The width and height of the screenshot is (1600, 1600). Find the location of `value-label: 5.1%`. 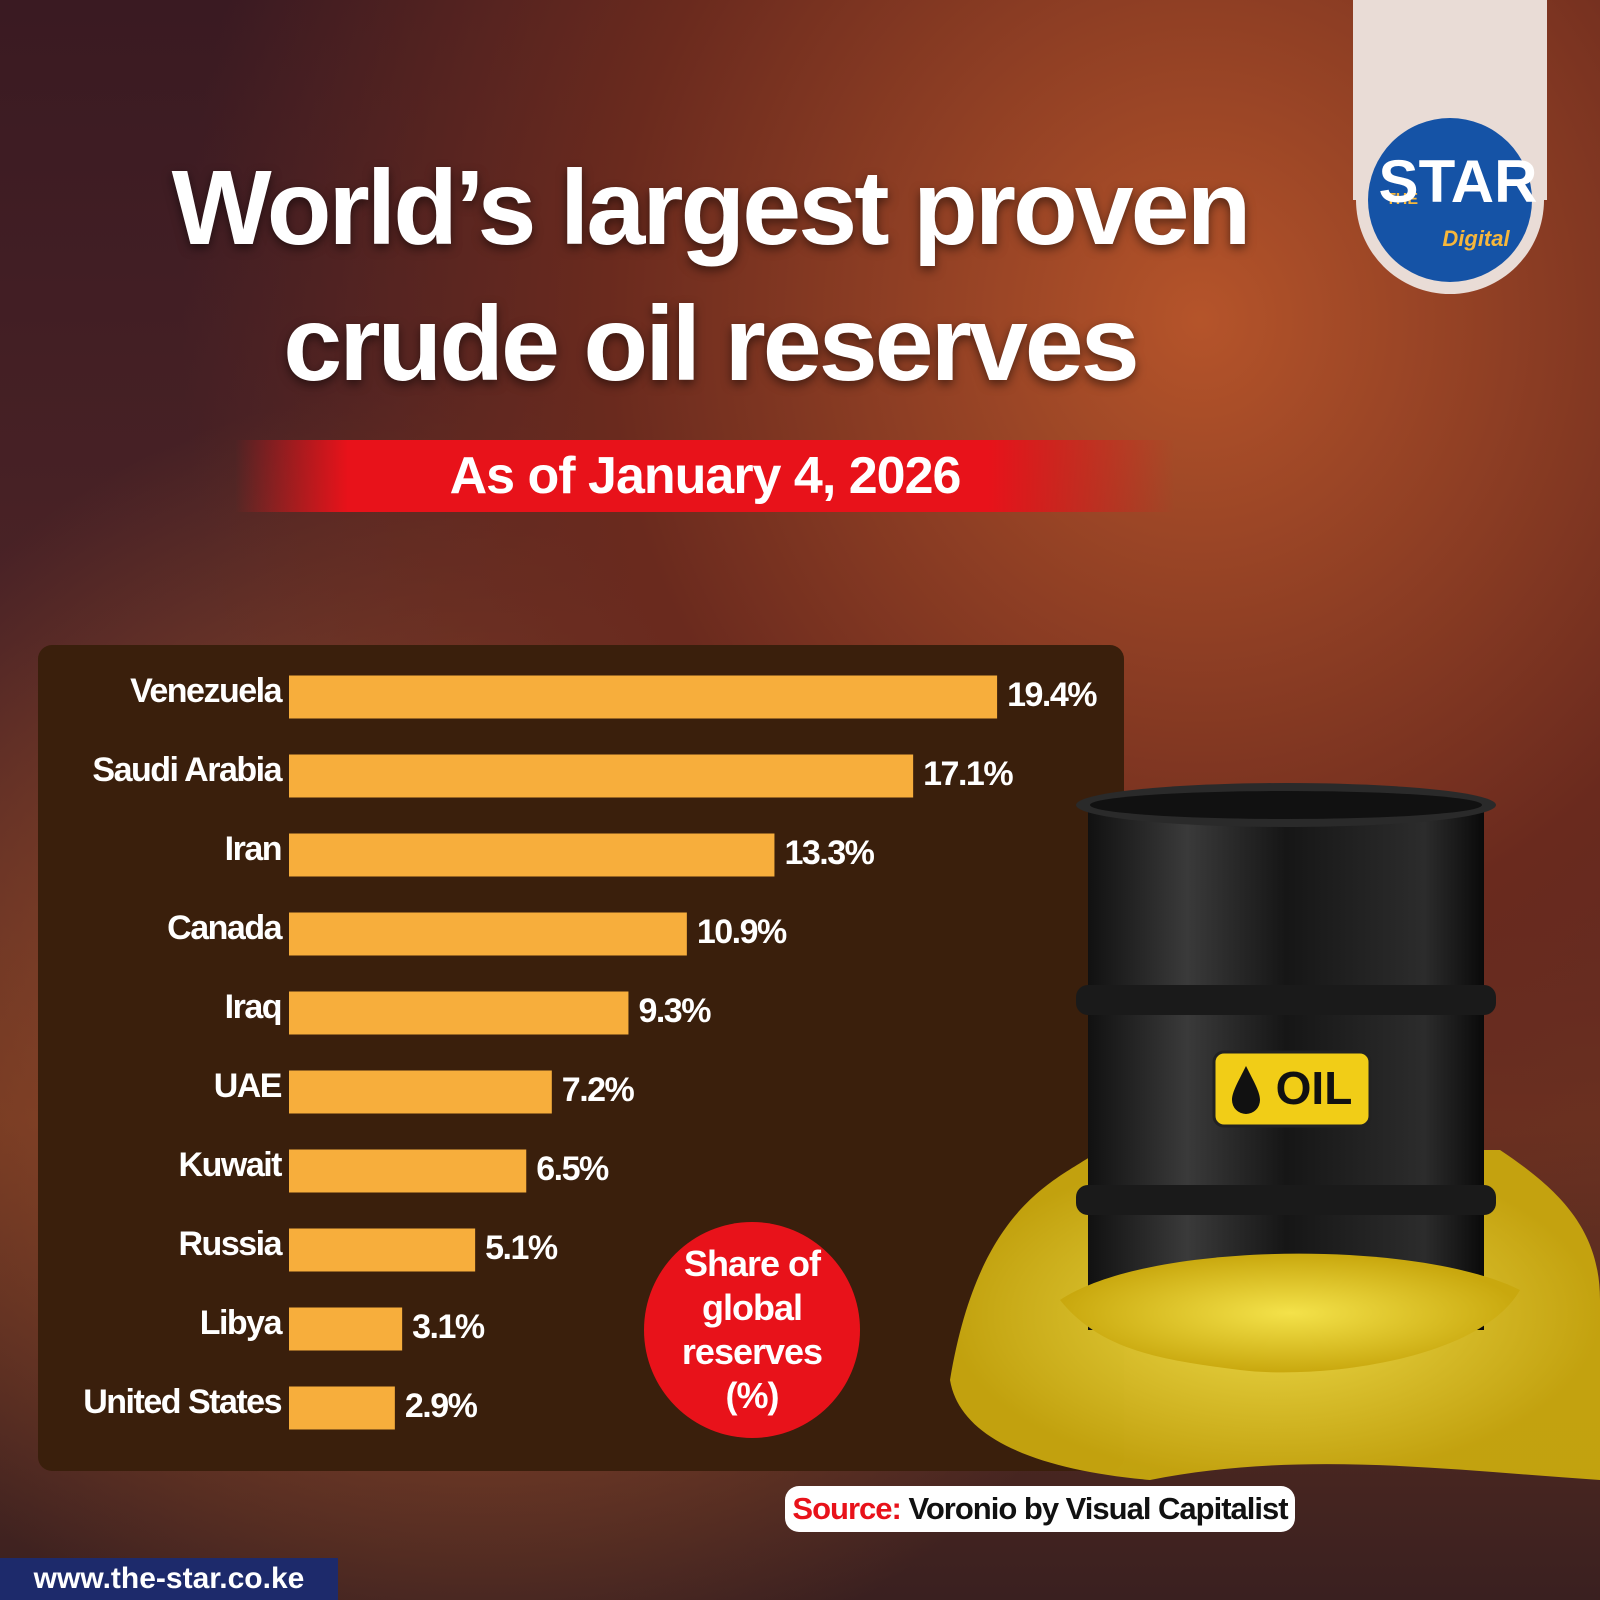

value-label: 5.1% is located at coordinates (521, 1248).